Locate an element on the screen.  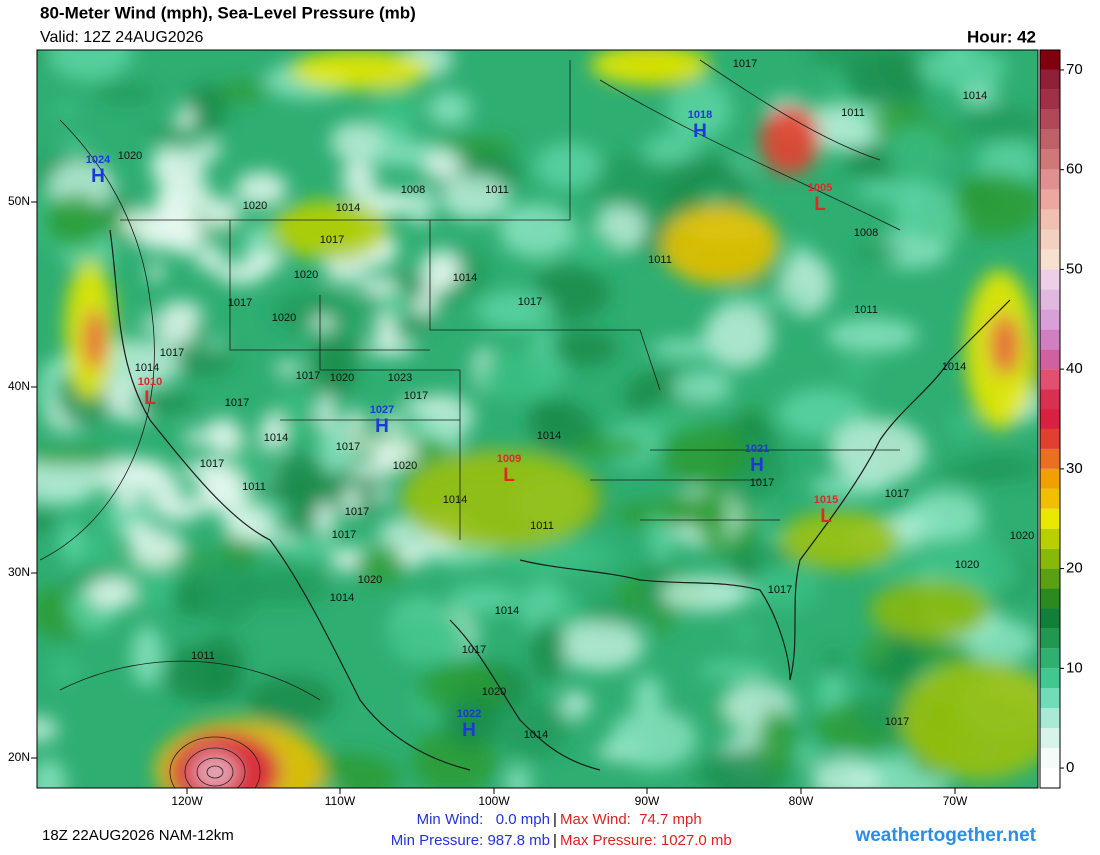
center-value: 1010 is located at coordinates (150, 382).